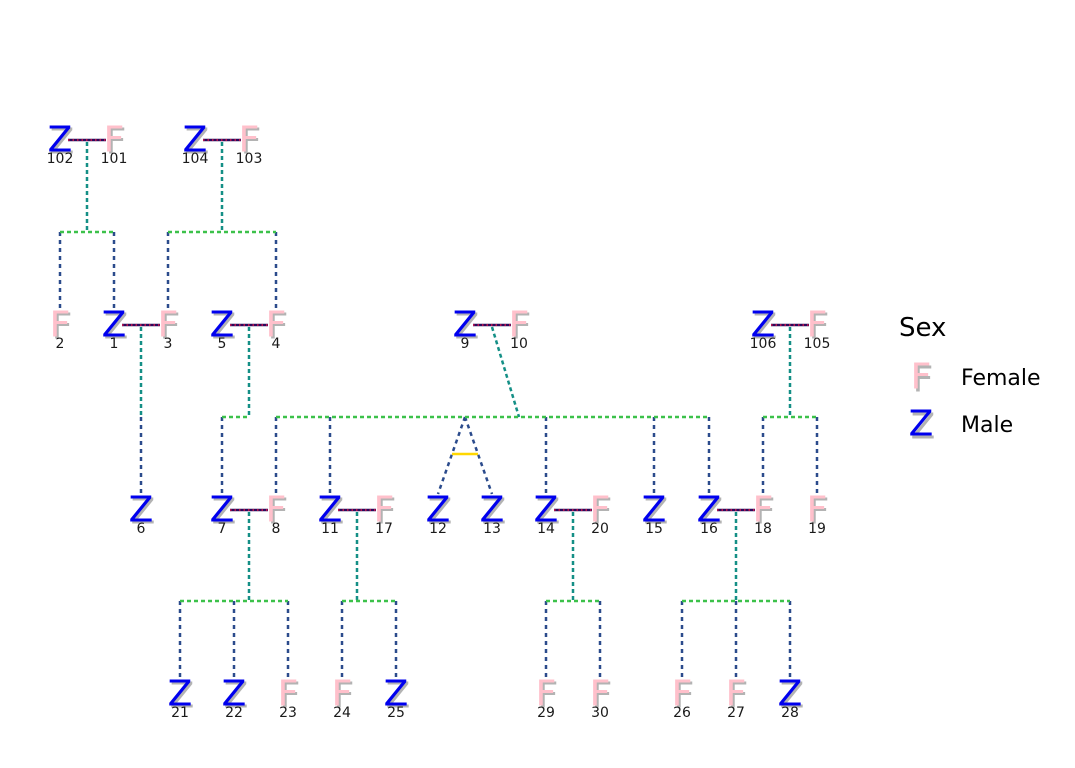 This screenshot has width=1075, height=768. What do you see at coordinates (682, 713) in the screenshot?
I see `individual-id-label: 26` at bounding box center [682, 713].